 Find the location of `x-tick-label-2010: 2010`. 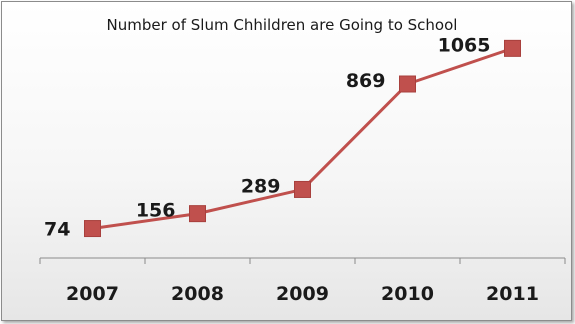

x-tick-label-2010: 2010 is located at coordinates (407, 294).